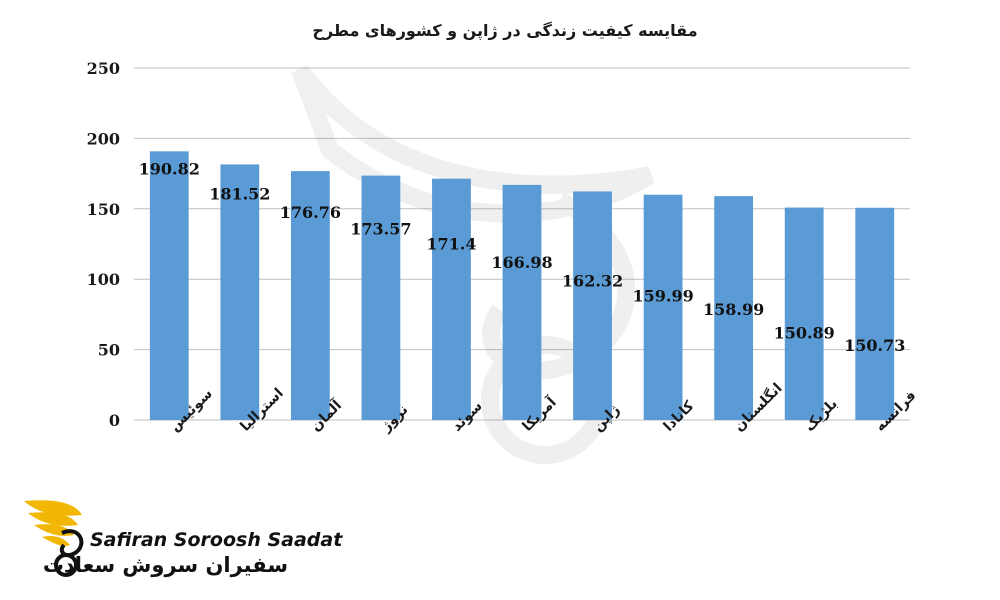 The height and width of the screenshot is (600, 1000). I want to click on data-label: 150.73, so click(874, 345).